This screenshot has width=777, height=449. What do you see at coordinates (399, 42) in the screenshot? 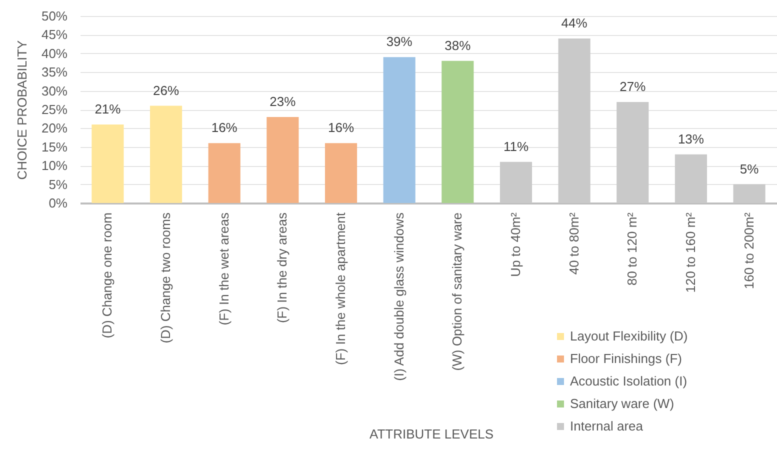
I see `data-label: 39%` at bounding box center [399, 42].